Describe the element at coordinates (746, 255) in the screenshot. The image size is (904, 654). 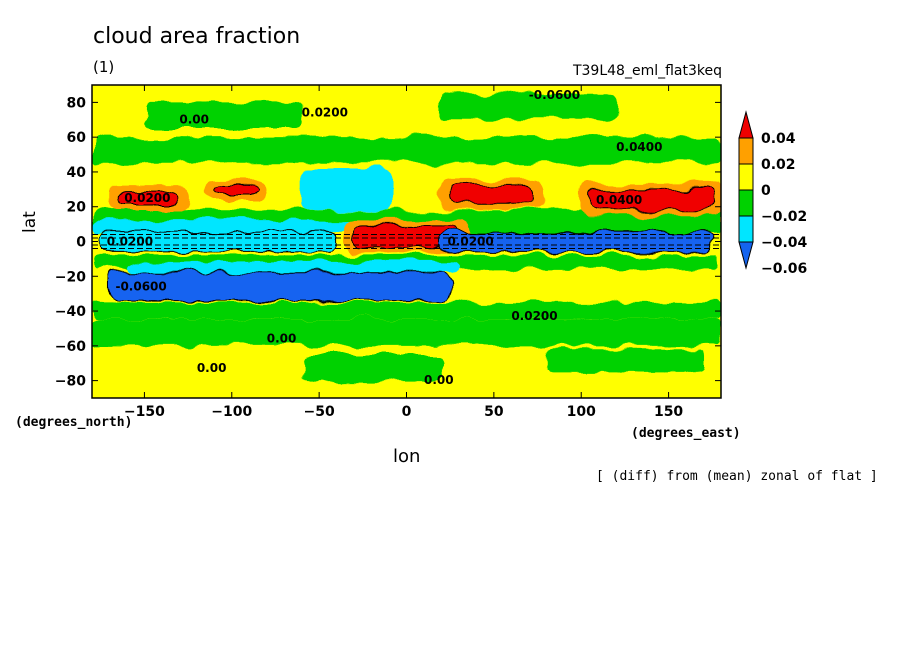
I see `colorbar-arrow-bottom` at that location.